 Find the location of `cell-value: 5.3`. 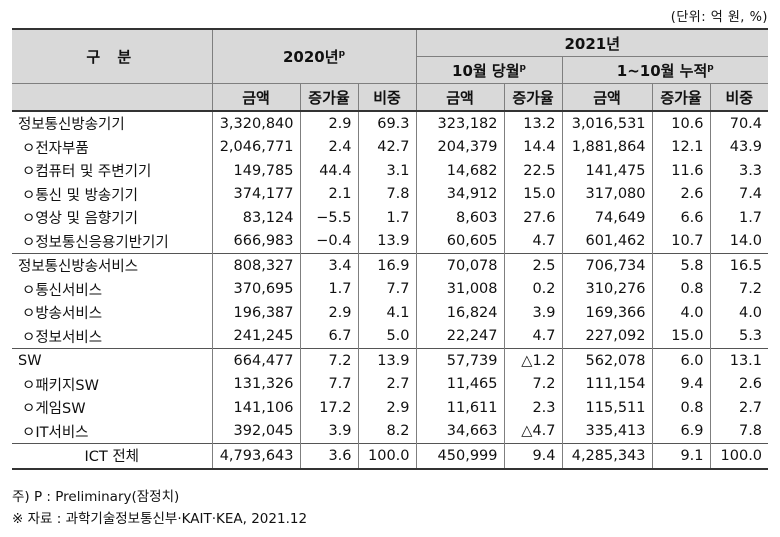

cell-value: 5.3 is located at coordinates (739, 336).